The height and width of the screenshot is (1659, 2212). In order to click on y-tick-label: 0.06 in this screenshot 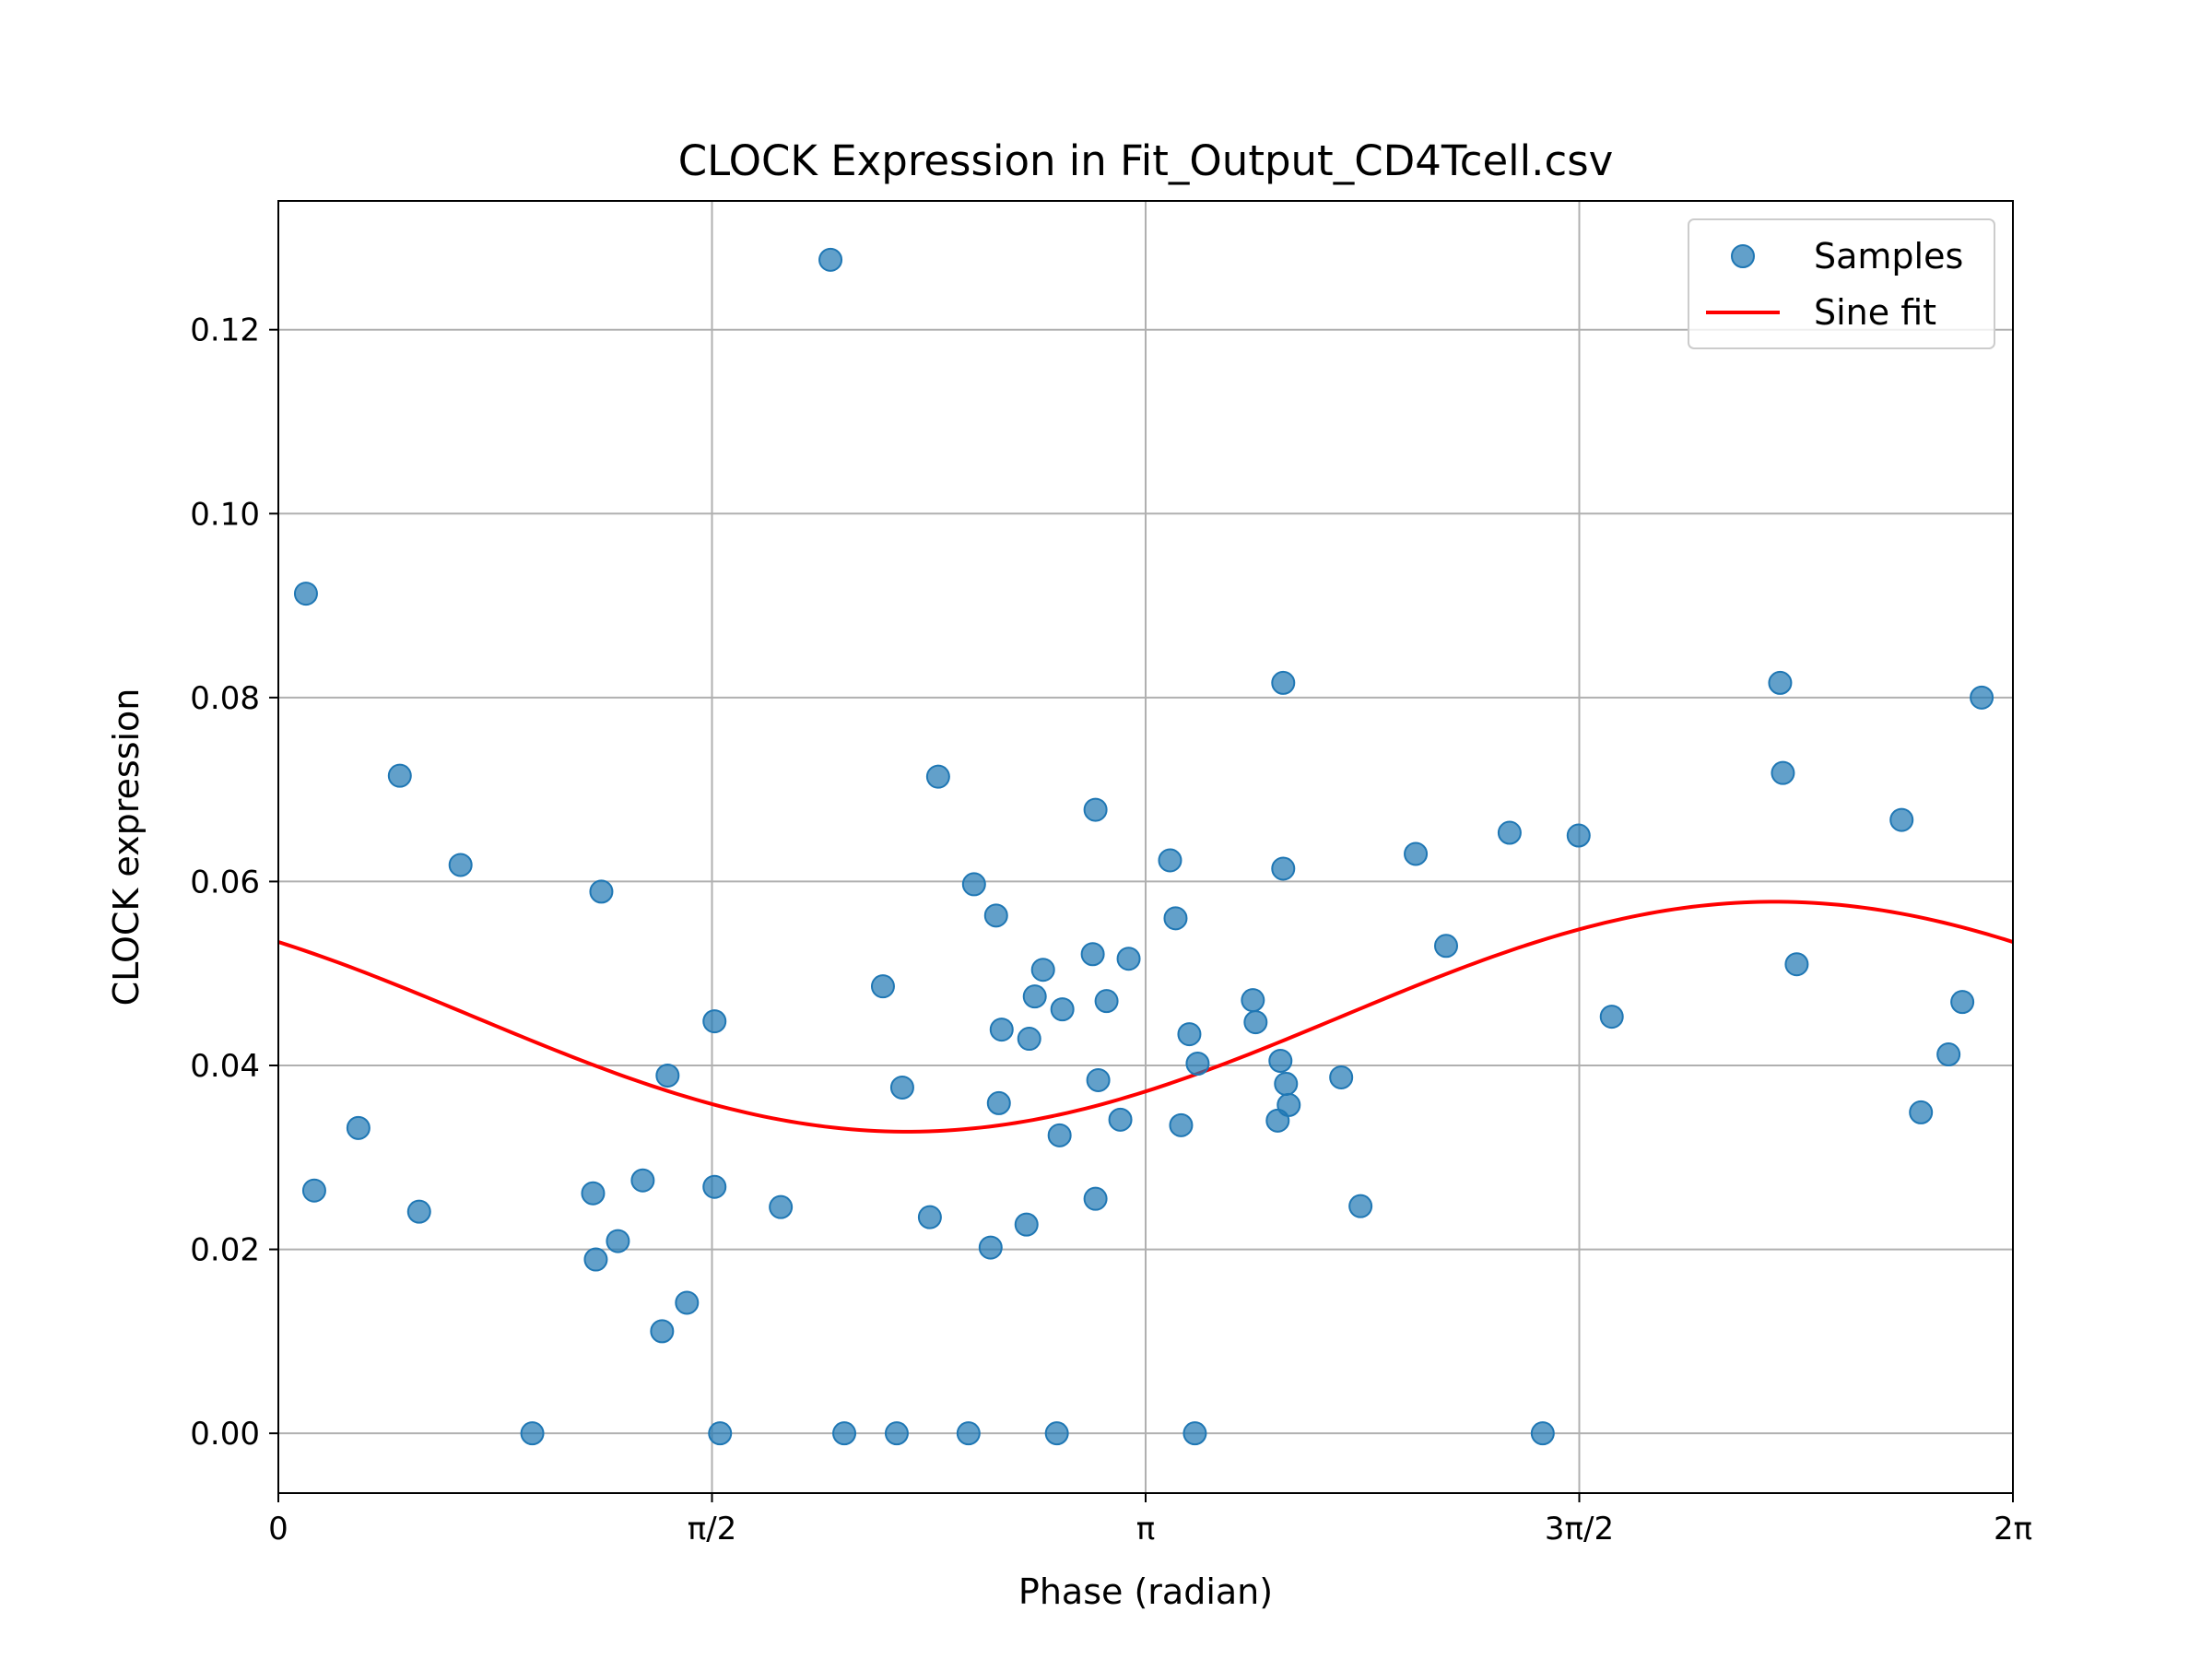, I will do `click(225, 882)`.